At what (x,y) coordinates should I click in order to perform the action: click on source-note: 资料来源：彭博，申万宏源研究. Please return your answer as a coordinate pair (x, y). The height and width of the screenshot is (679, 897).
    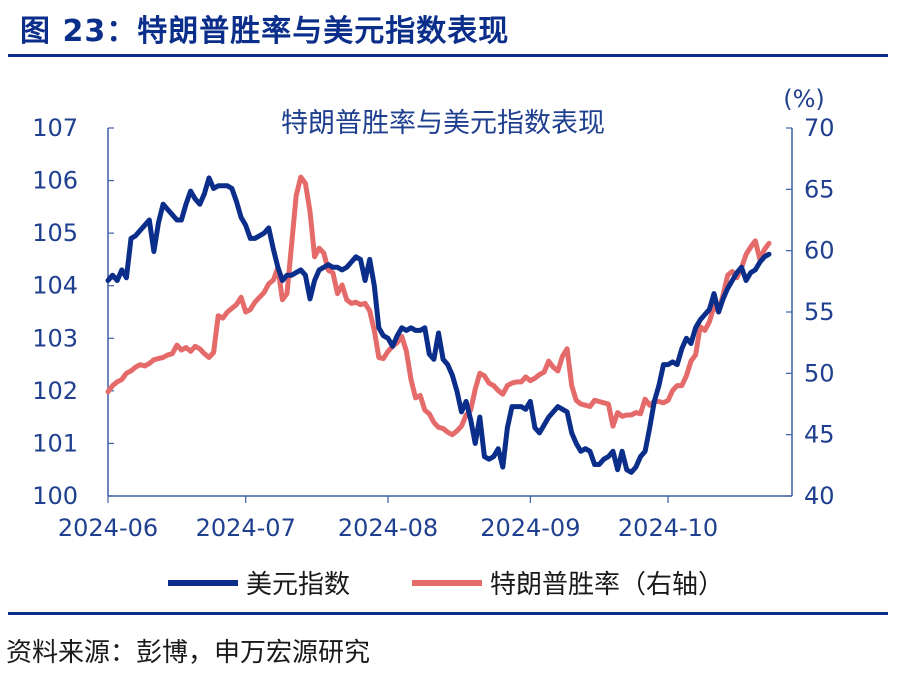
    Looking at the image, I should click on (188, 653).